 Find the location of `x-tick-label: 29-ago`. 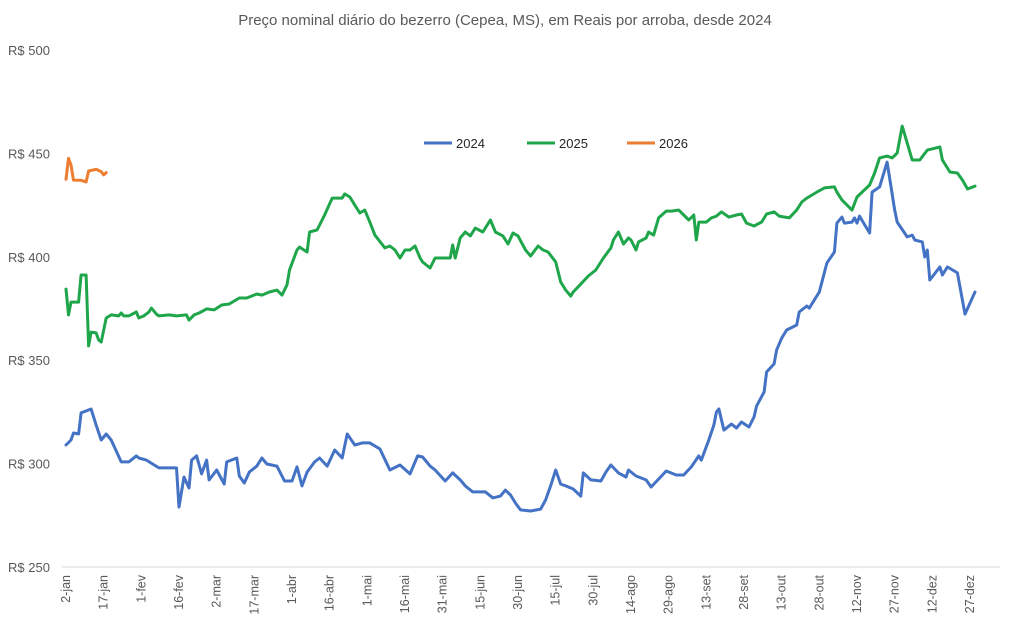

x-tick-label: 29-ago is located at coordinates (669, 594).